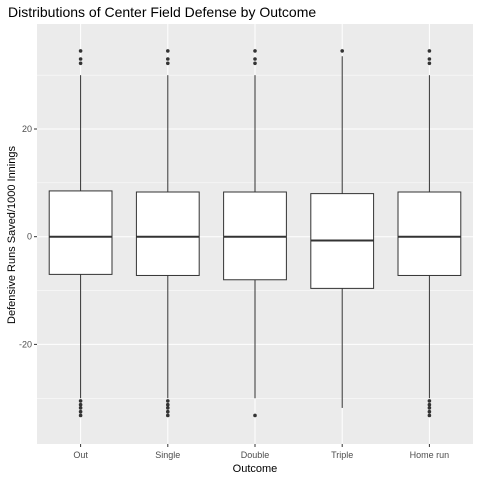  I want to click on box-single, so click(167, 233).